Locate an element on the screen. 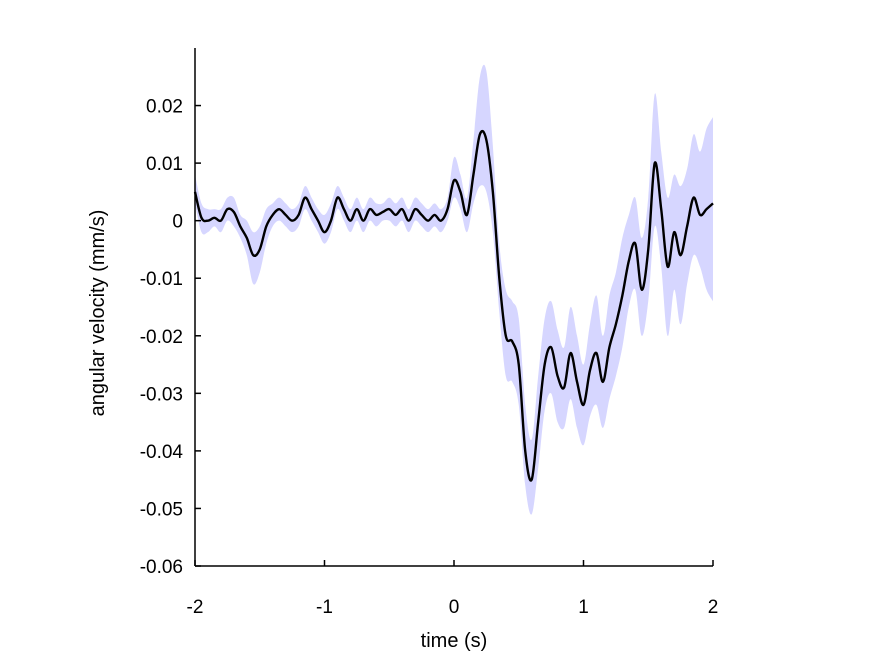  y-ticks: -0.06 -0.05 -0.04 -0.03 -0.02 -0.01 0 0.01 0.02 is located at coordinates (170, 337).